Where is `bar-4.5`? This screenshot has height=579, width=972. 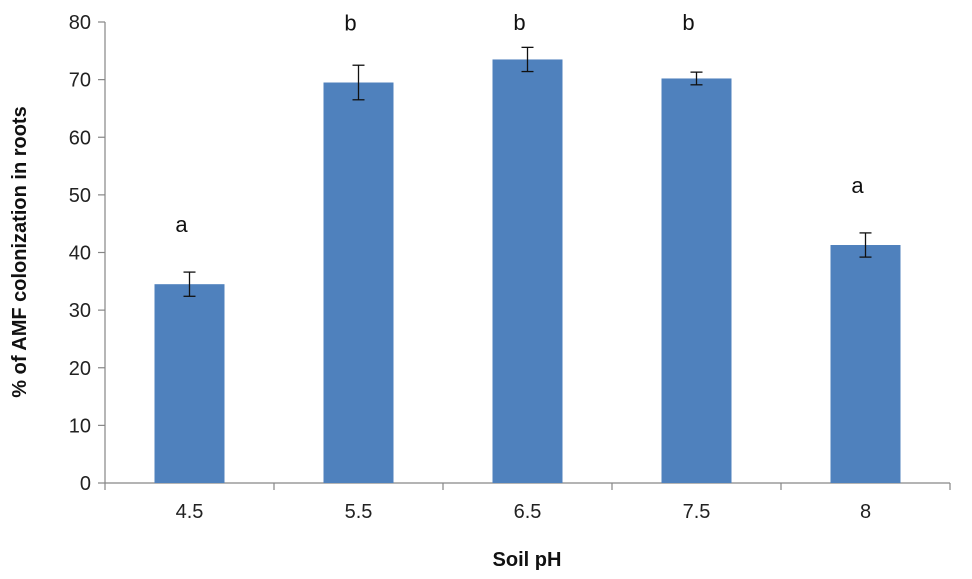
bar-4.5 is located at coordinates (189, 383).